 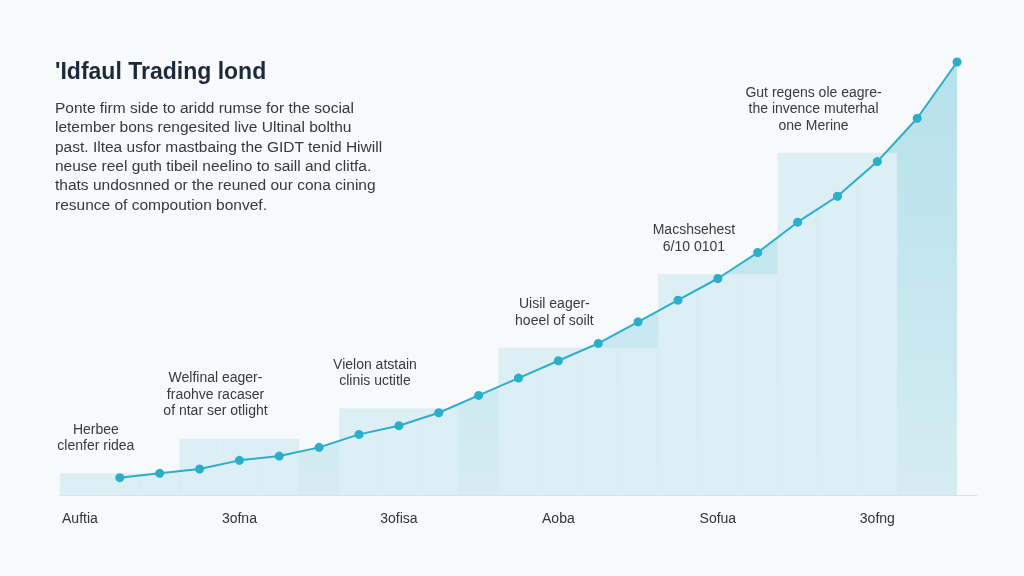 What do you see at coordinates (96, 437) in the screenshot?
I see `annotation: Herbee clenfer ridea` at bounding box center [96, 437].